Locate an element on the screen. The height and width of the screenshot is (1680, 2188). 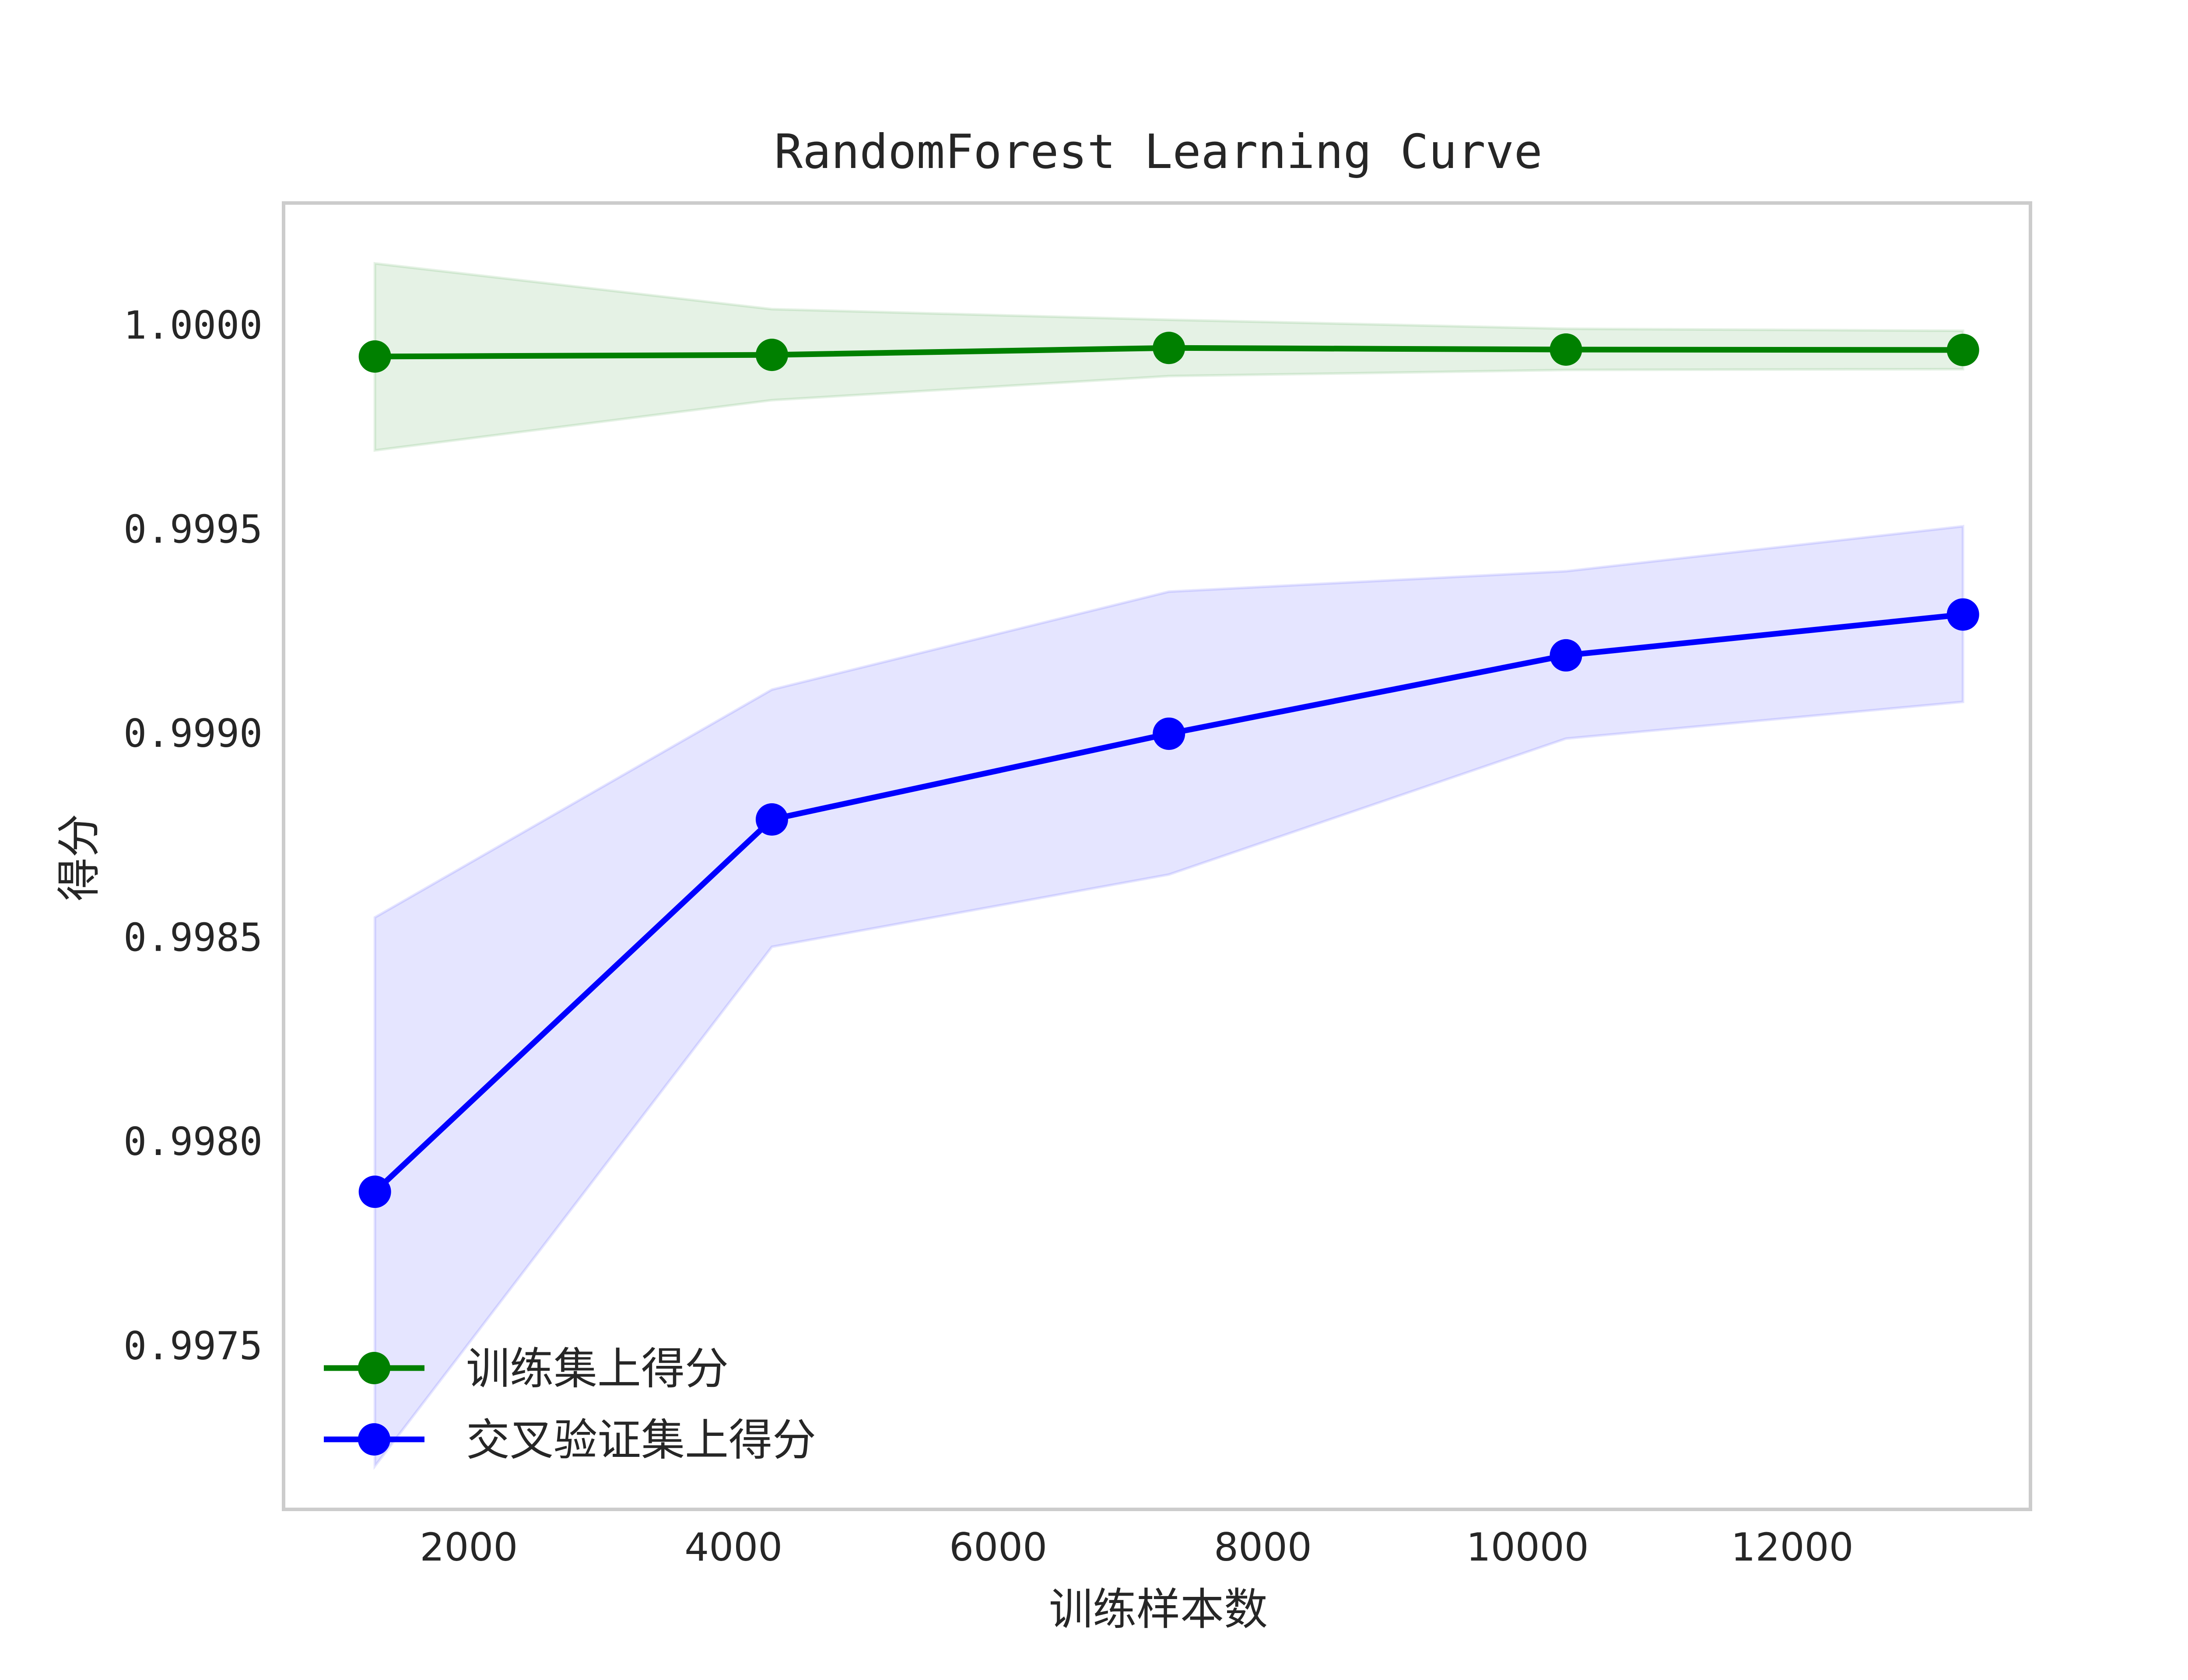
y-tick-label: 1.0000 is located at coordinates (193, 325).